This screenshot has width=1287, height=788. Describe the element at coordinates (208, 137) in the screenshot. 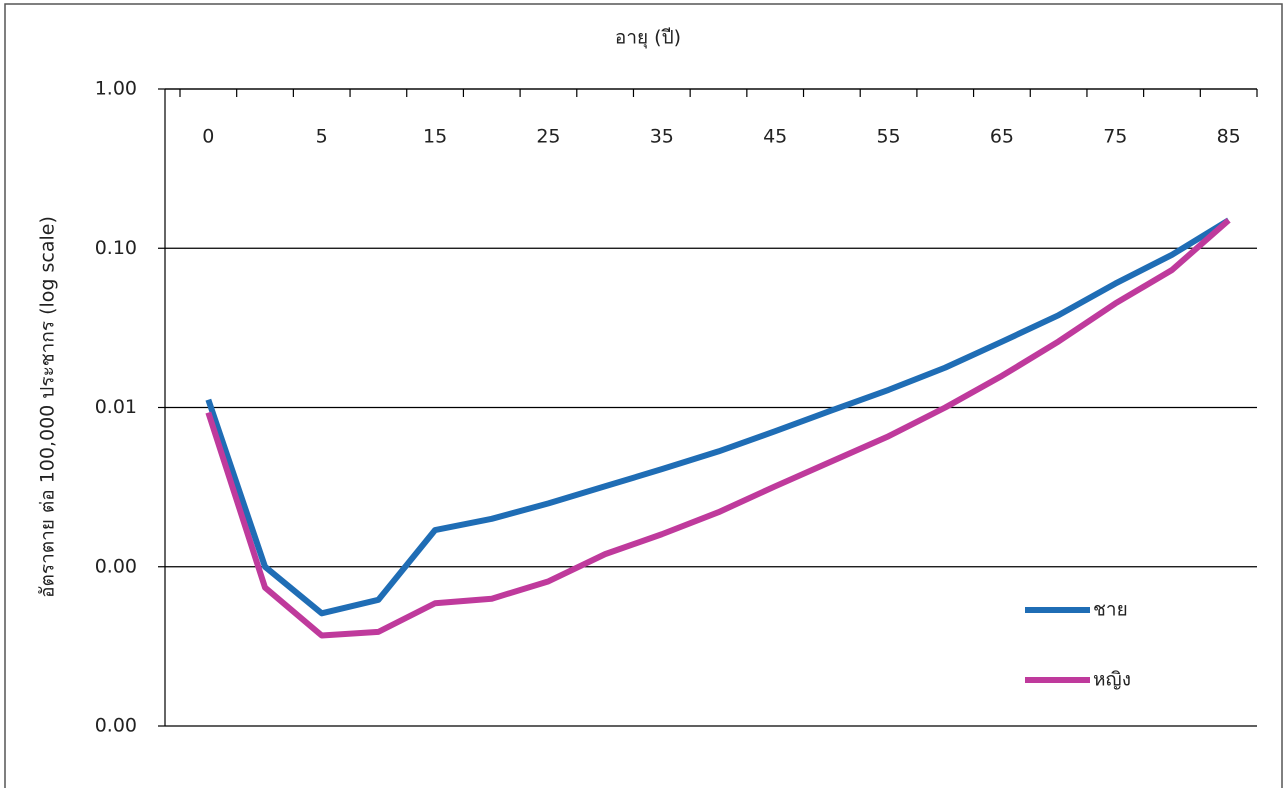

I see `x-tick-label: 0` at that location.